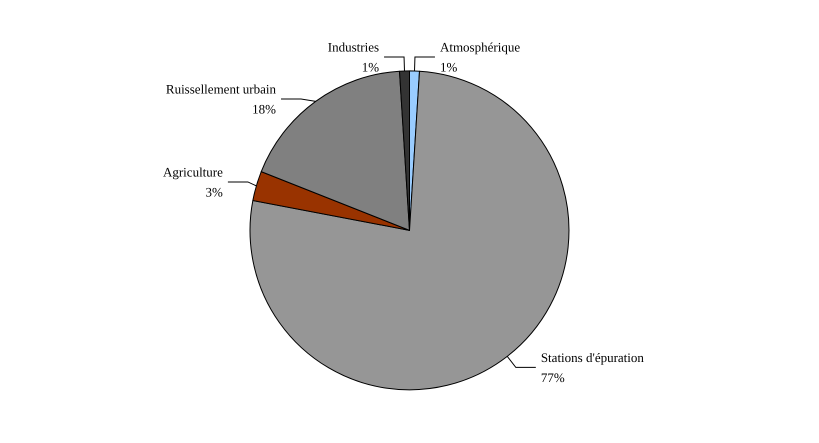  What do you see at coordinates (552, 377) in the screenshot?
I see `data-label: 77%` at bounding box center [552, 377].